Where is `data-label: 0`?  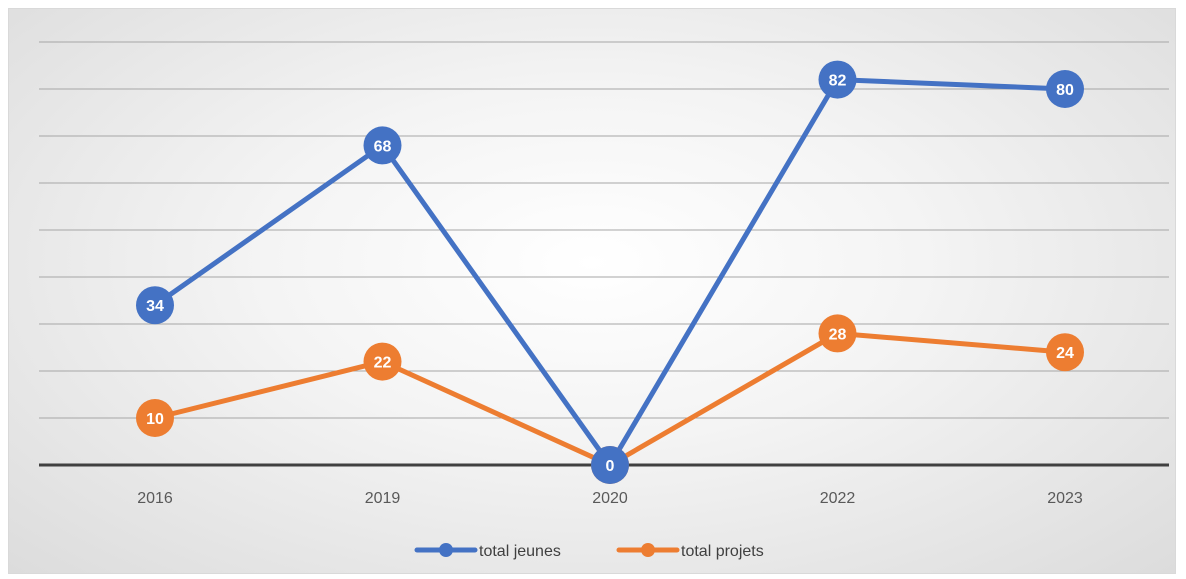 data-label: 0 is located at coordinates (610, 466).